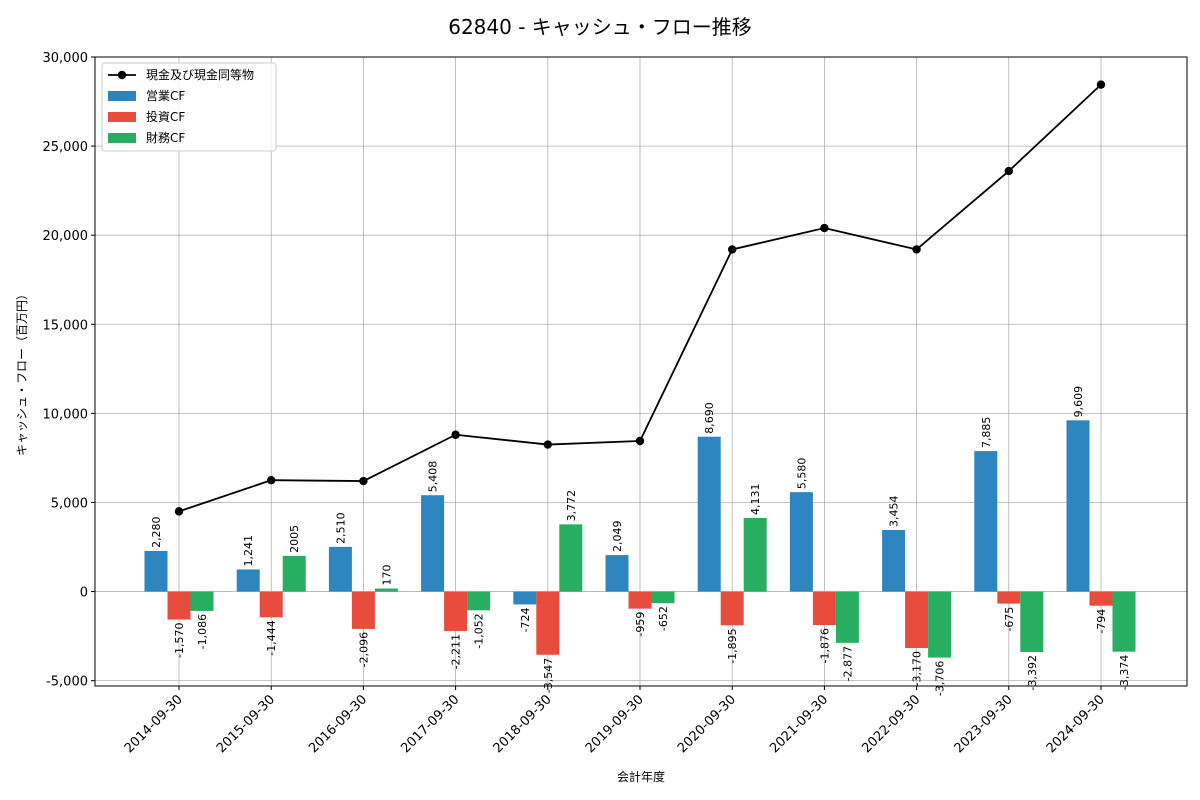  I want to click on legend-entry: 現金及び現金同等物, so click(200, 74).